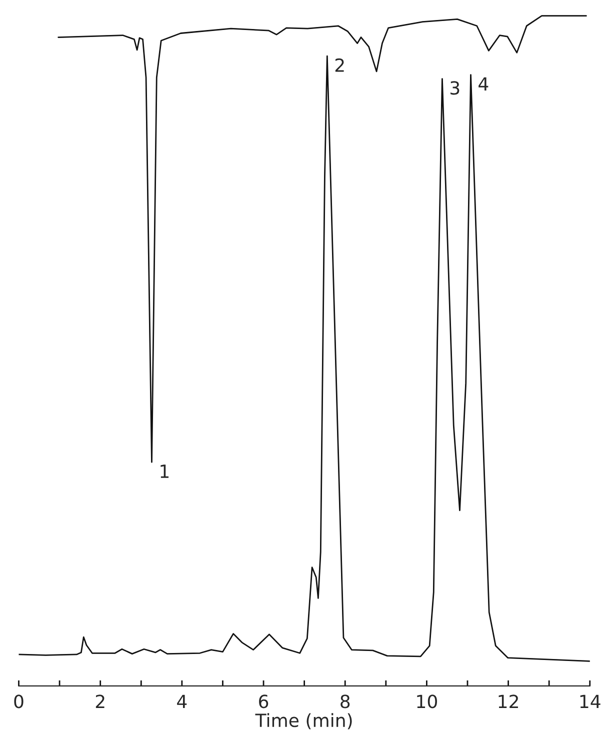 This screenshot has height=735, width=605. What do you see at coordinates (455, 88) in the screenshot?
I see `annotation: 3` at bounding box center [455, 88].